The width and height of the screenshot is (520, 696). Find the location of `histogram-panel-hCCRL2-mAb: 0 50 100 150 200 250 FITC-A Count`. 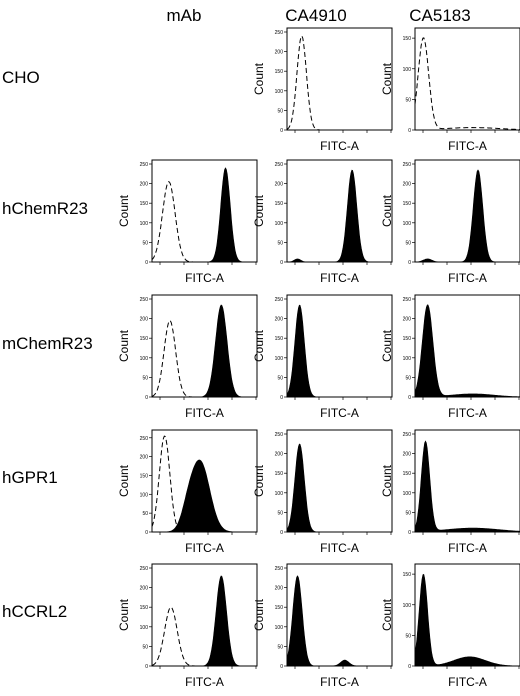

histogram-panel-hCCRL2-mAb: 0 50 100 150 200 250 FITC-A Count is located at coordinates (187, 626).